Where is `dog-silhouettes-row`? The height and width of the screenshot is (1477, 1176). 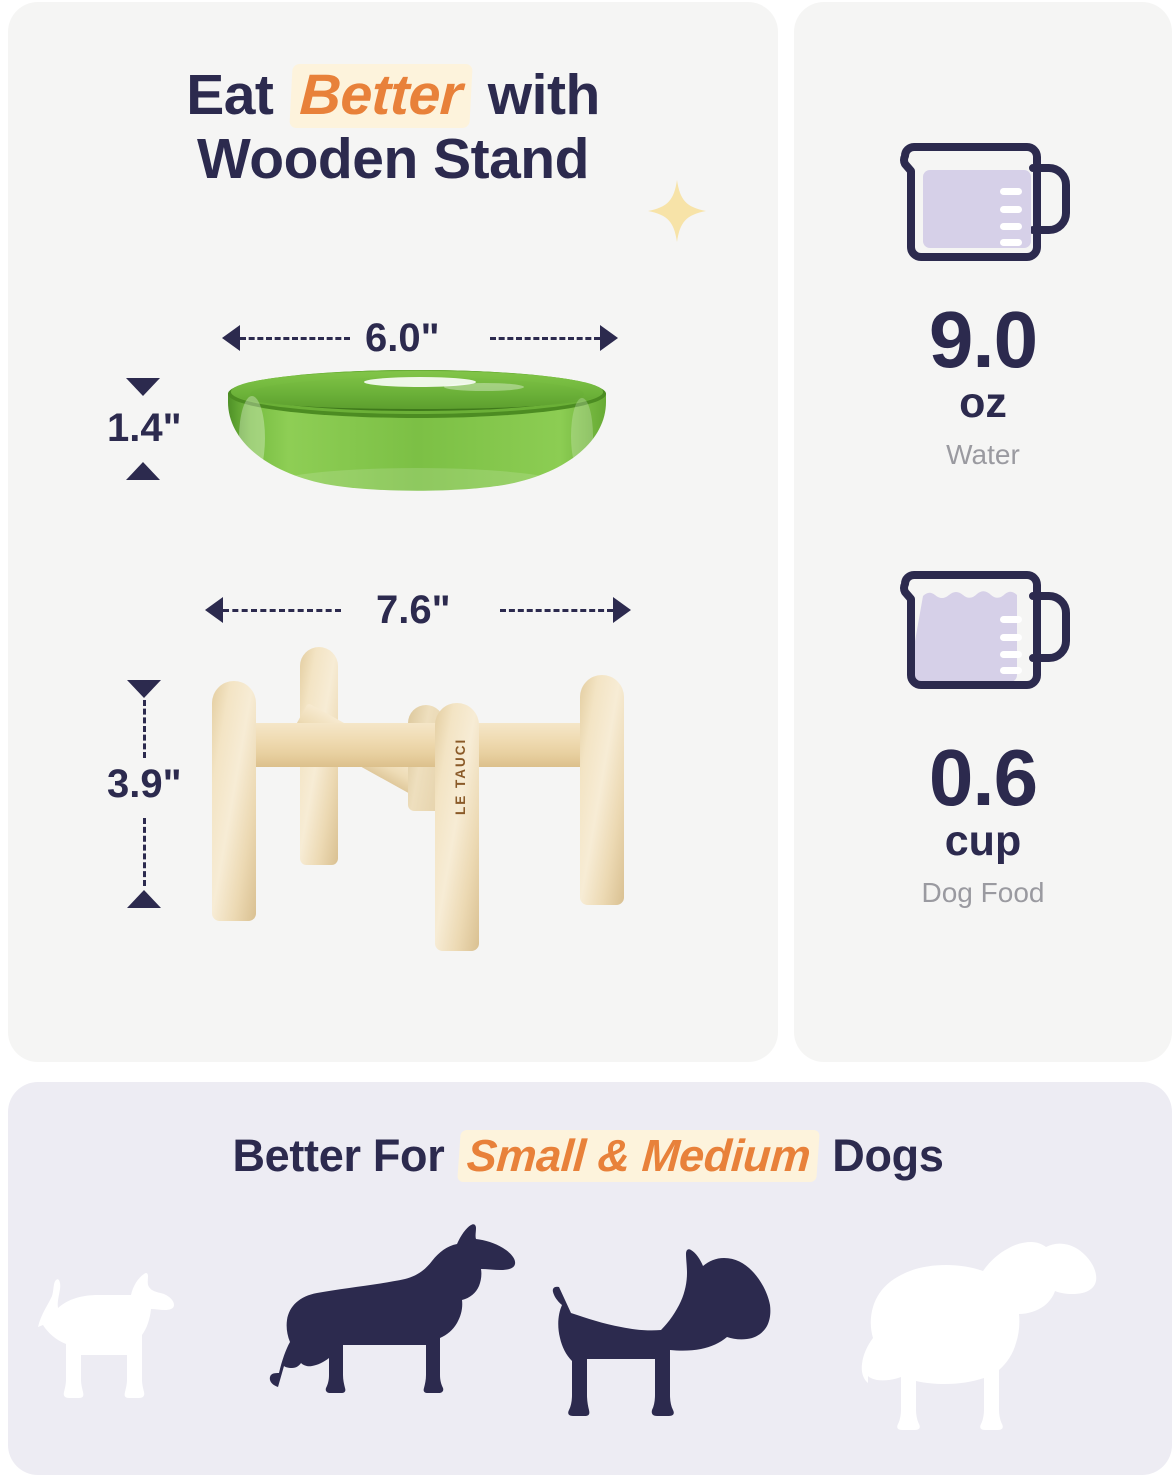 dog-silhouettes-row is located at coordinates (567, 1327).